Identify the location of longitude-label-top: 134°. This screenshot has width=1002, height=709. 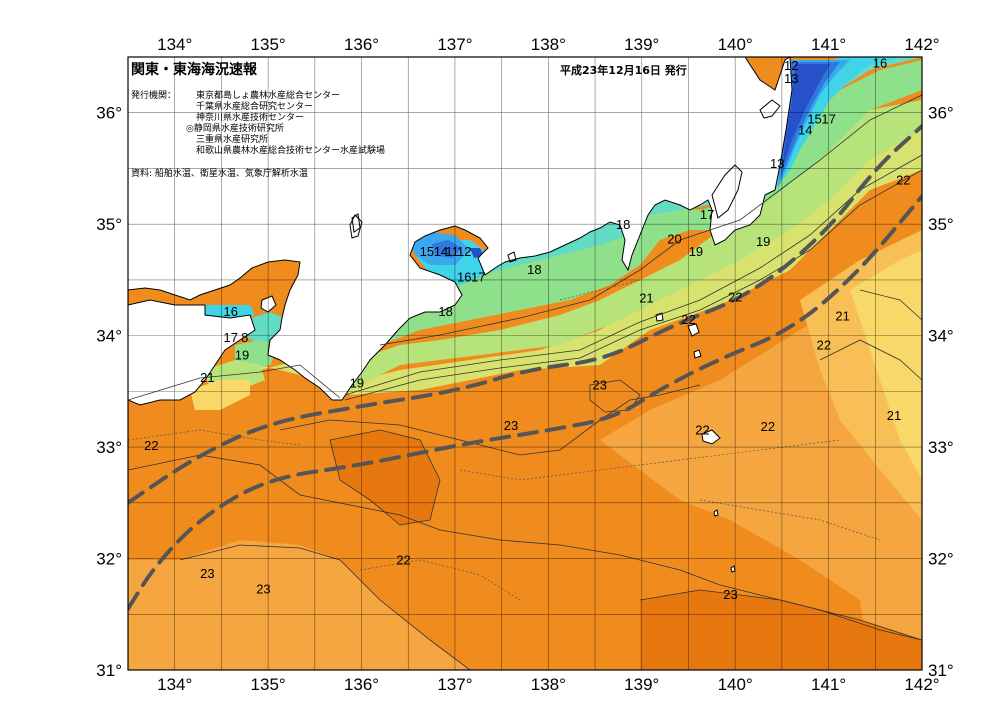
(174, 44).